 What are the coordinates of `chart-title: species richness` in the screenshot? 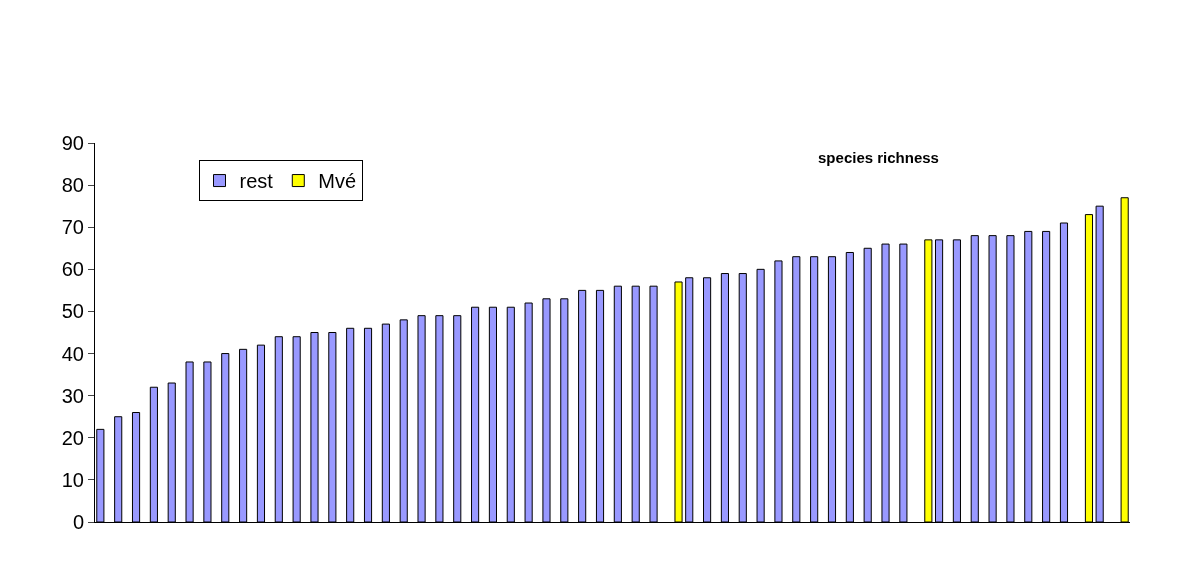 It's located at (878, 158).